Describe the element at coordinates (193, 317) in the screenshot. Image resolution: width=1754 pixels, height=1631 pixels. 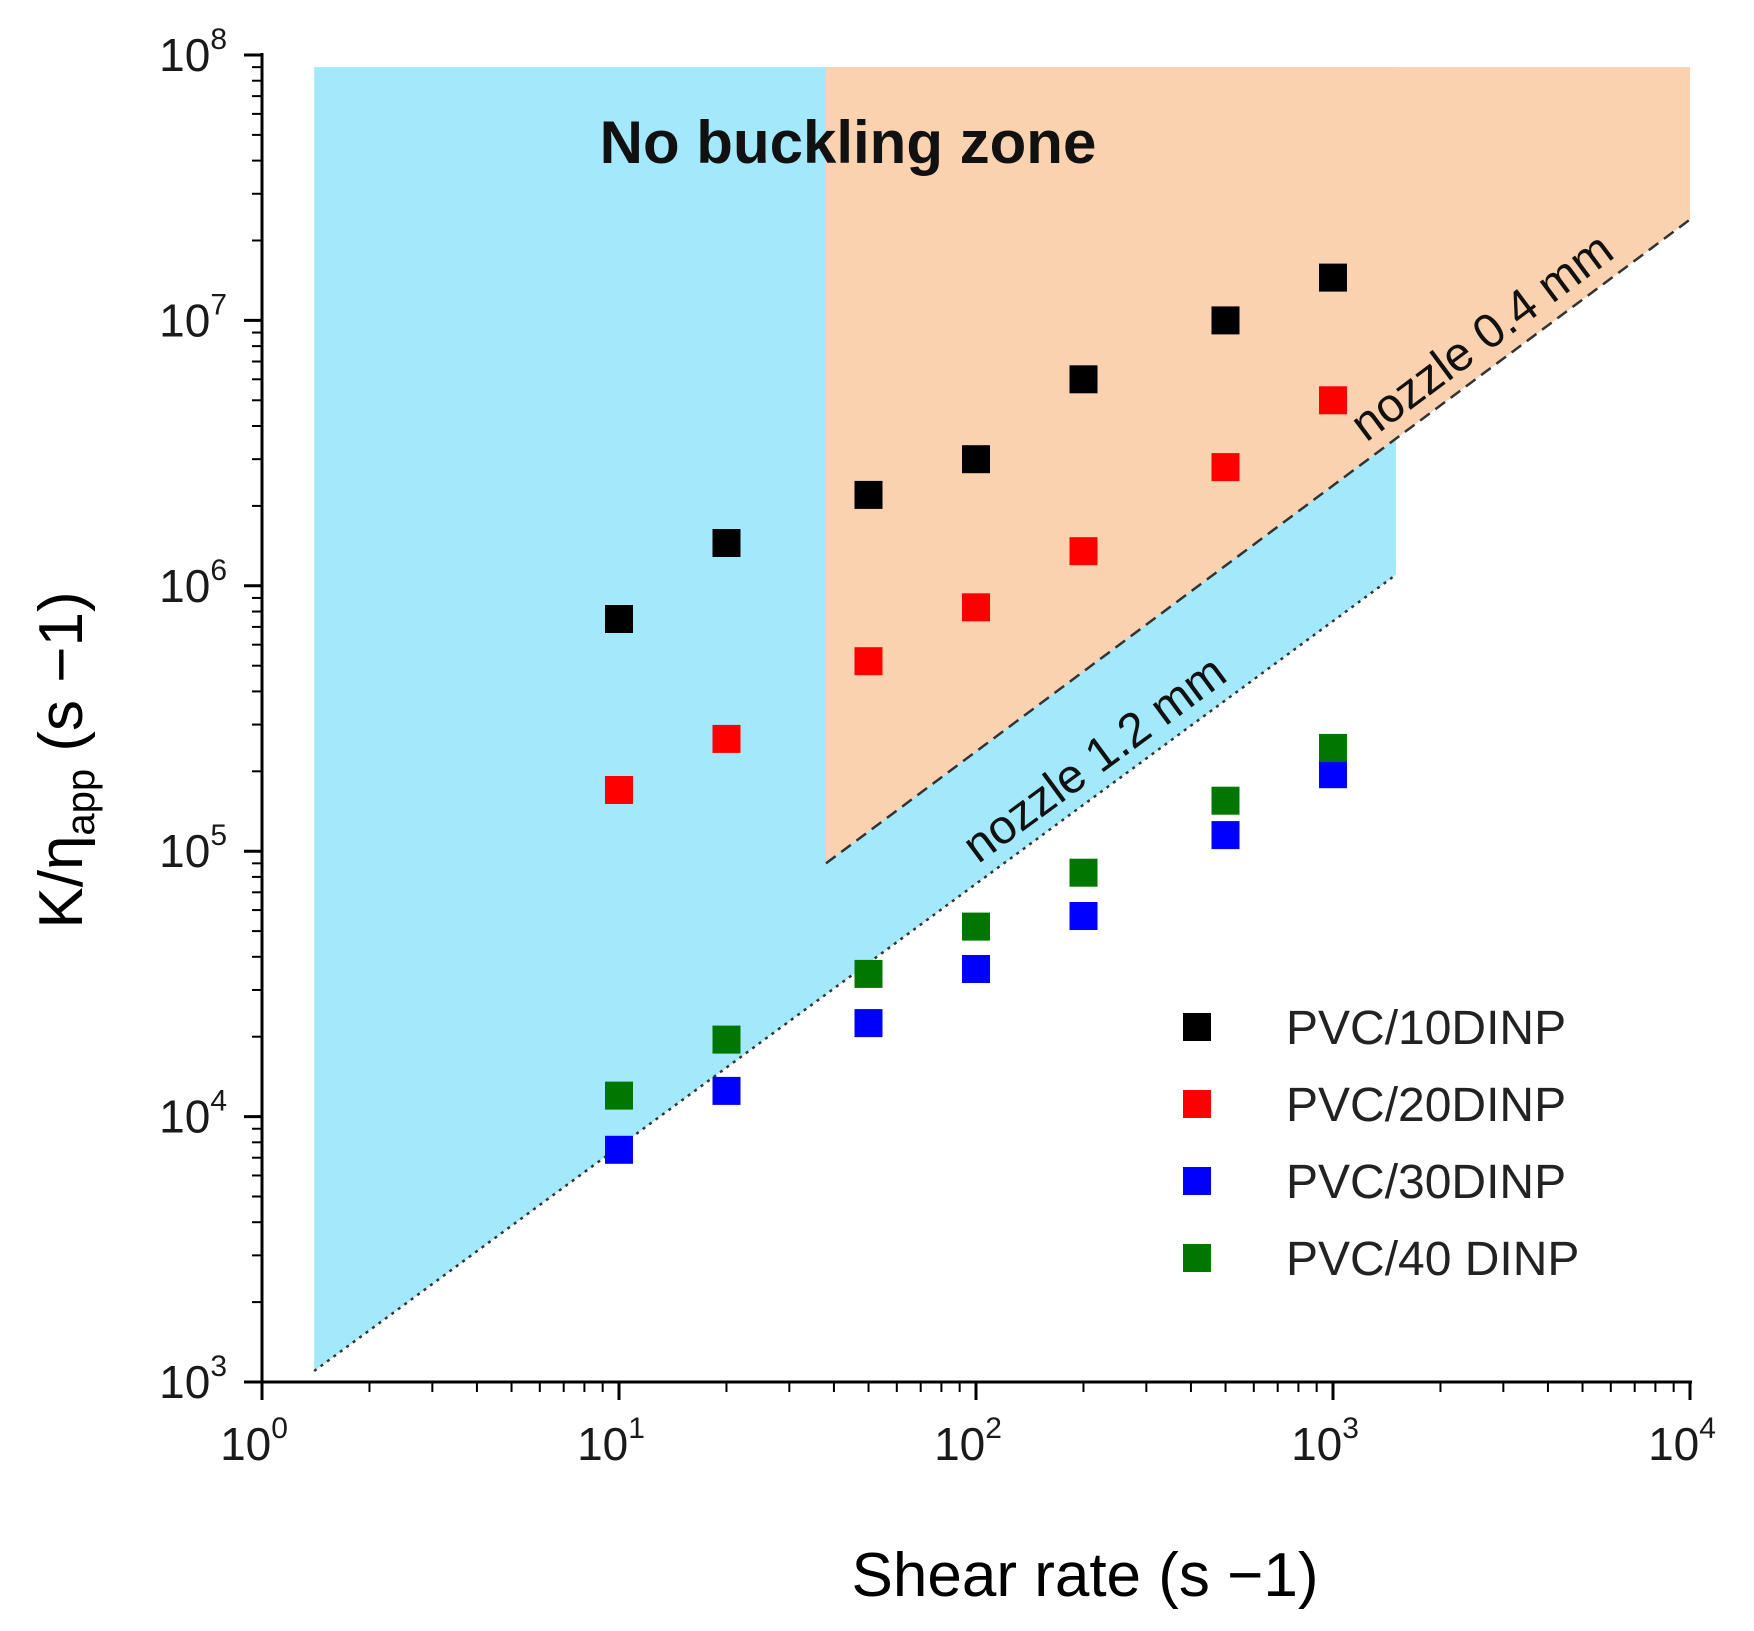
I see `y-tick-label: 10⁷` at that location.